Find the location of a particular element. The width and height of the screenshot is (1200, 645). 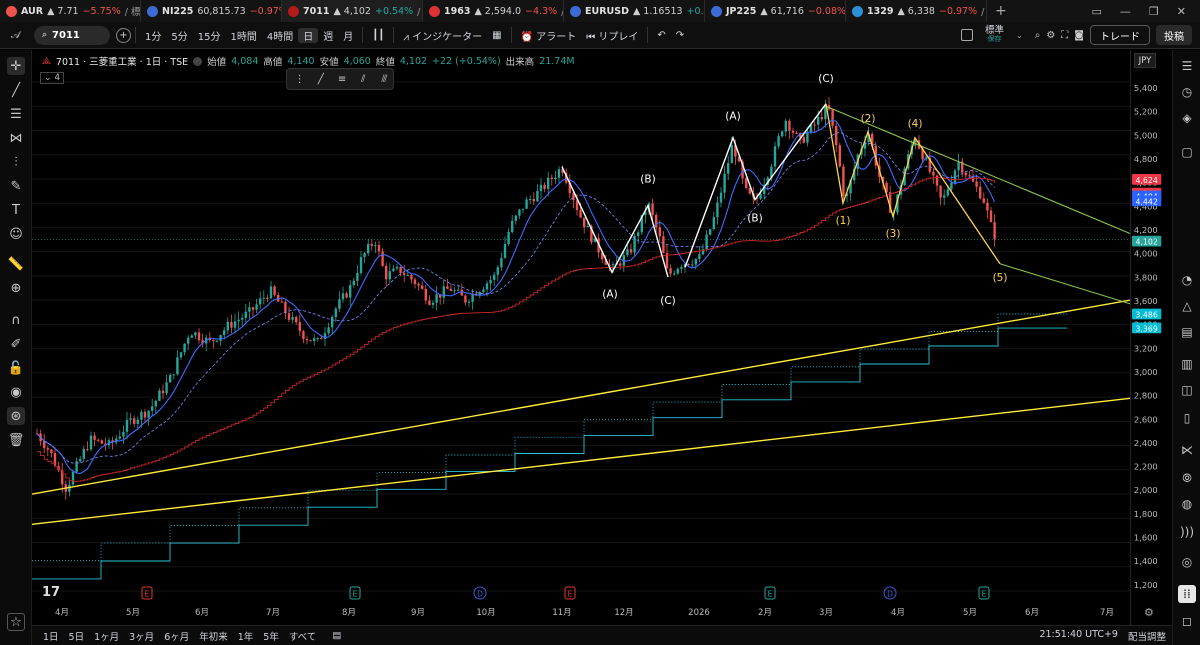

brush-icon: ✎ is located at coordinates (16, 186).